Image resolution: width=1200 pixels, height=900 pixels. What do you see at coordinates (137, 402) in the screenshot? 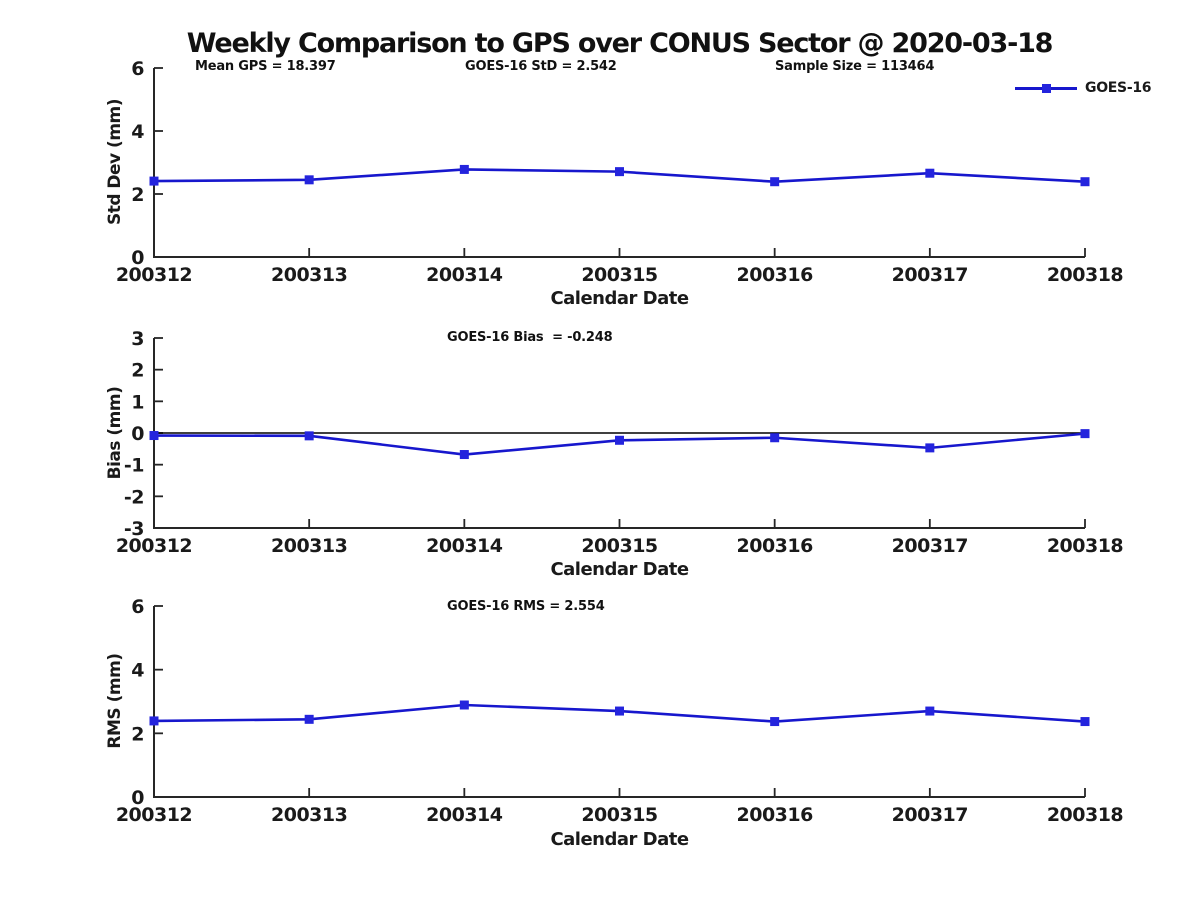
I see `y-tick-label: 1` at bounding box center [137, 402].